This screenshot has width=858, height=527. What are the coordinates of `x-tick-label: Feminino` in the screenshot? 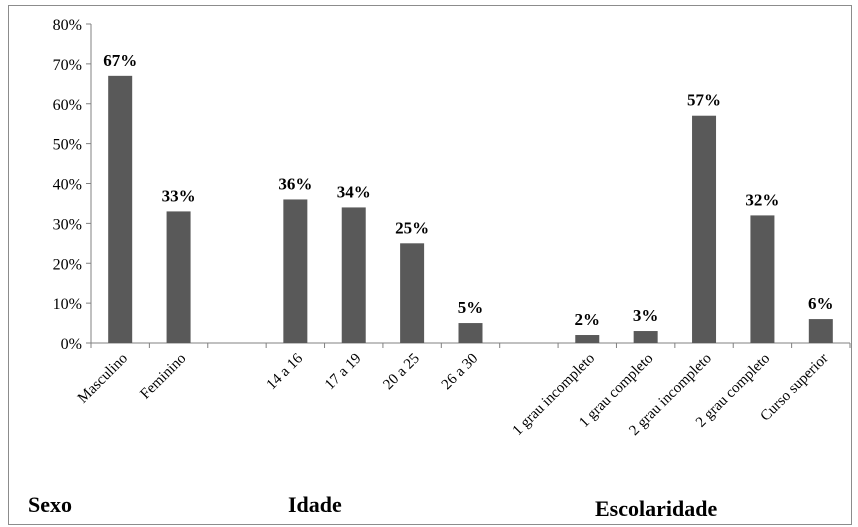 It's located at (163, 377).